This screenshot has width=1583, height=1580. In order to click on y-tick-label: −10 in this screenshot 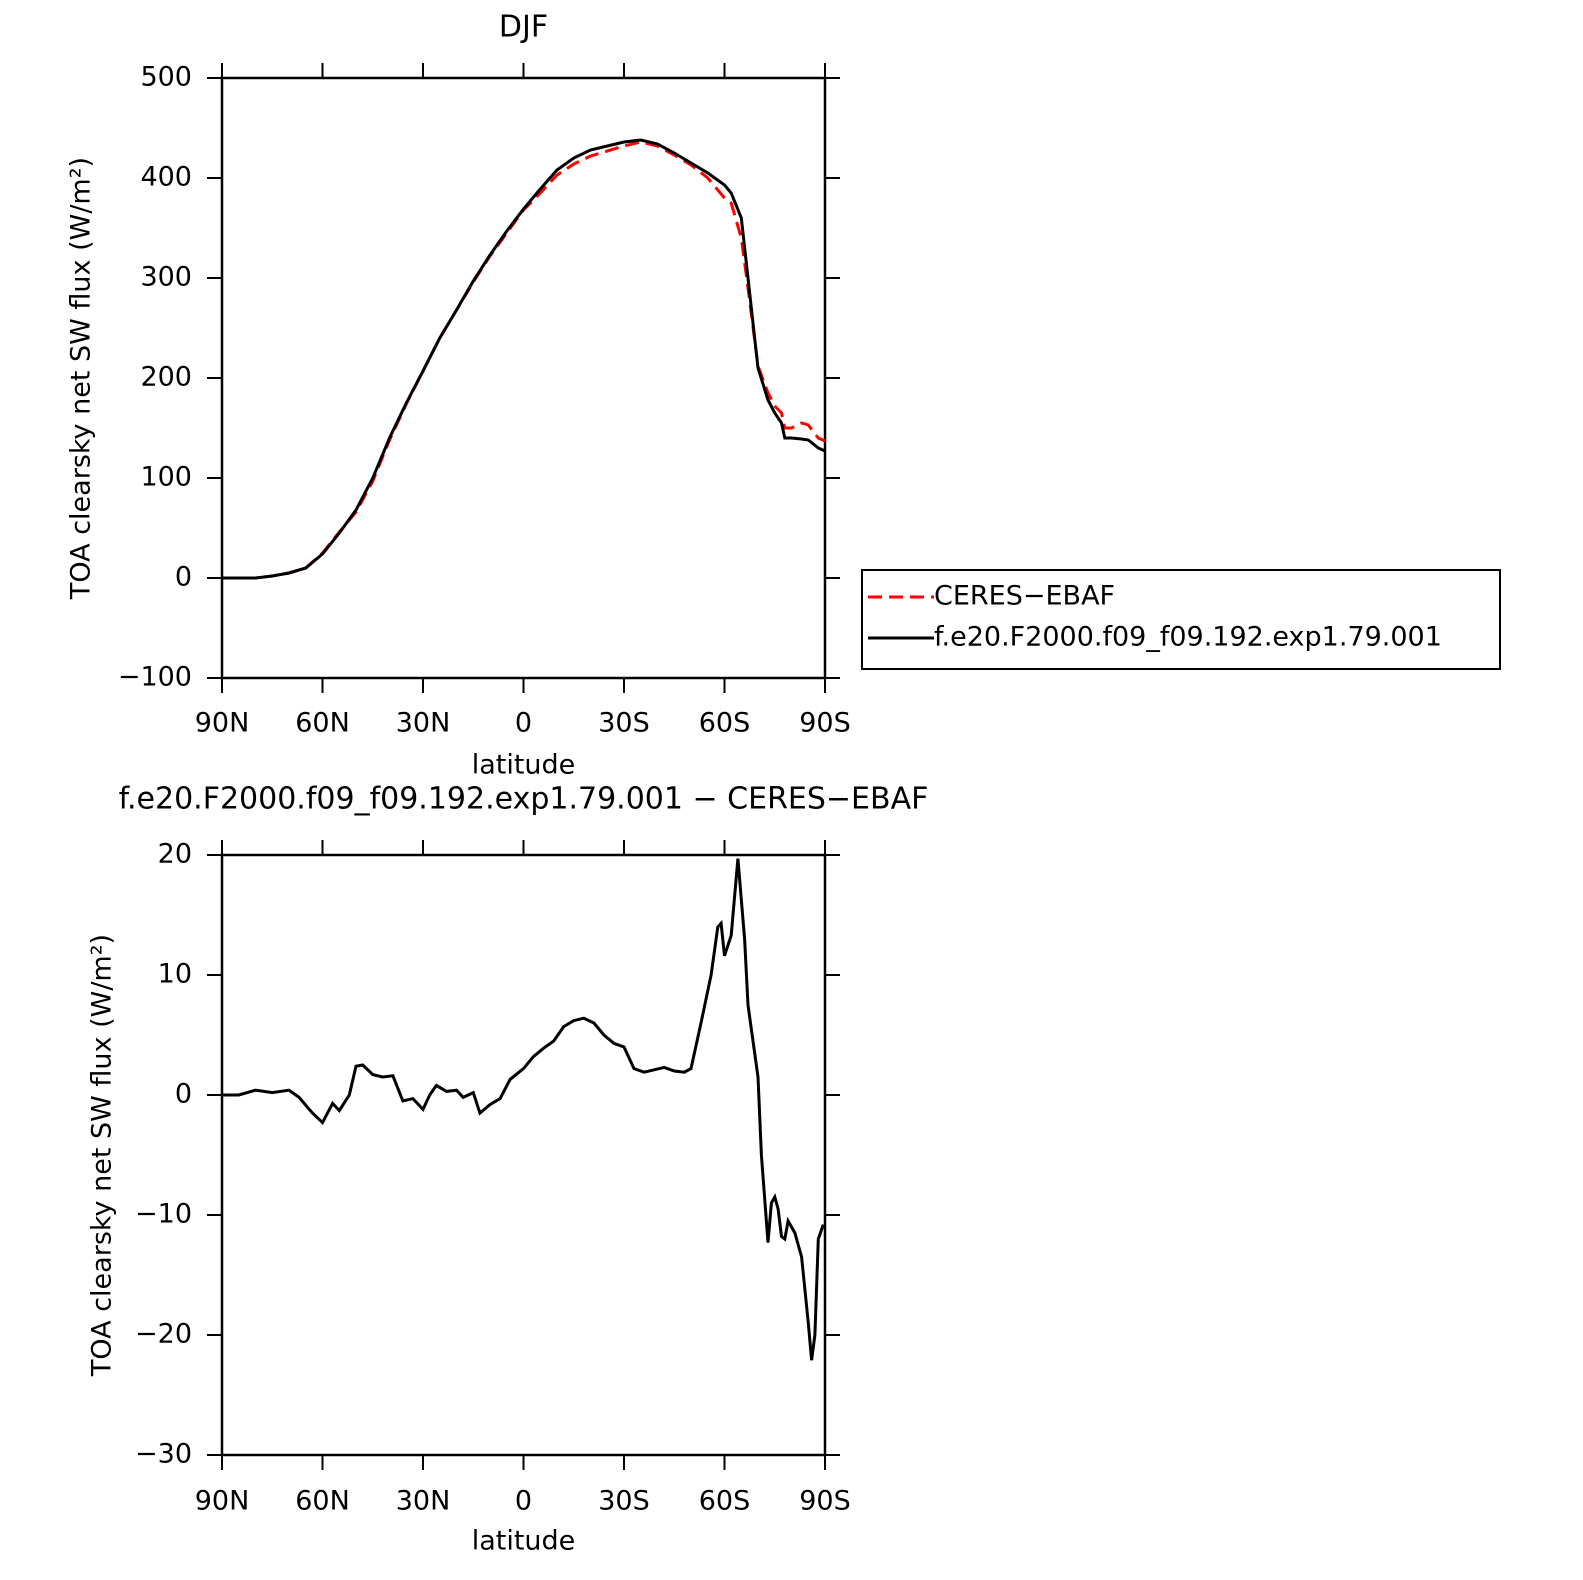, I will do `click(163, 1214)`.